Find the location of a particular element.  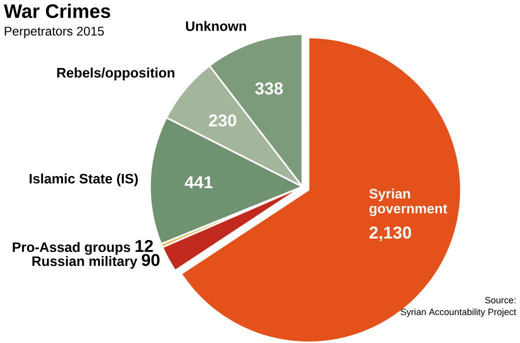

source-note: Source: is located at coordinates (500, 300).